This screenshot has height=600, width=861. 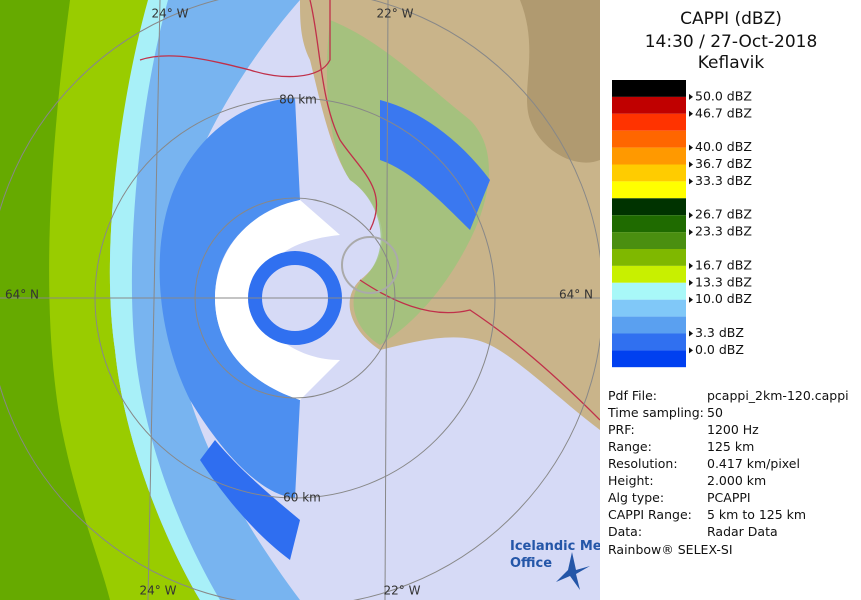 I want to click on footer: Rainbow® SELEX-SI, so click(x=670, y=549).